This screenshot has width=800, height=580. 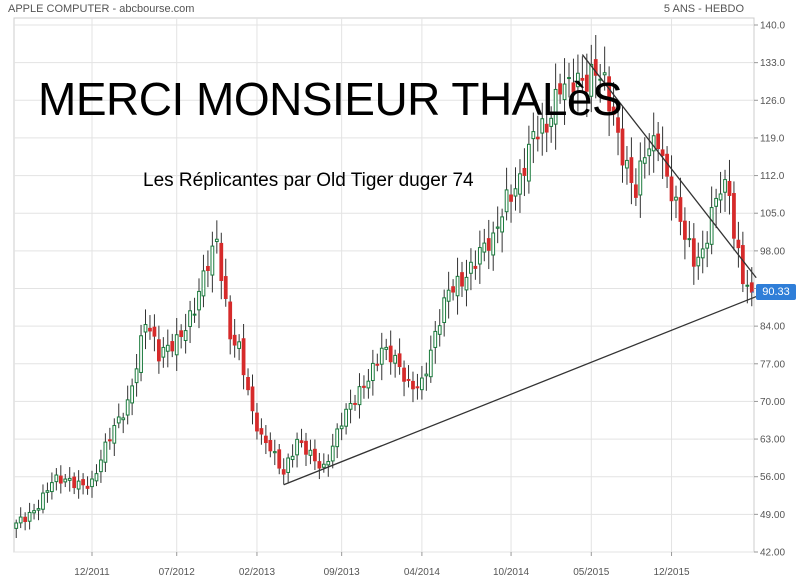 I want to click on y-tick-label: 70.00, so click(x=772, y=402).